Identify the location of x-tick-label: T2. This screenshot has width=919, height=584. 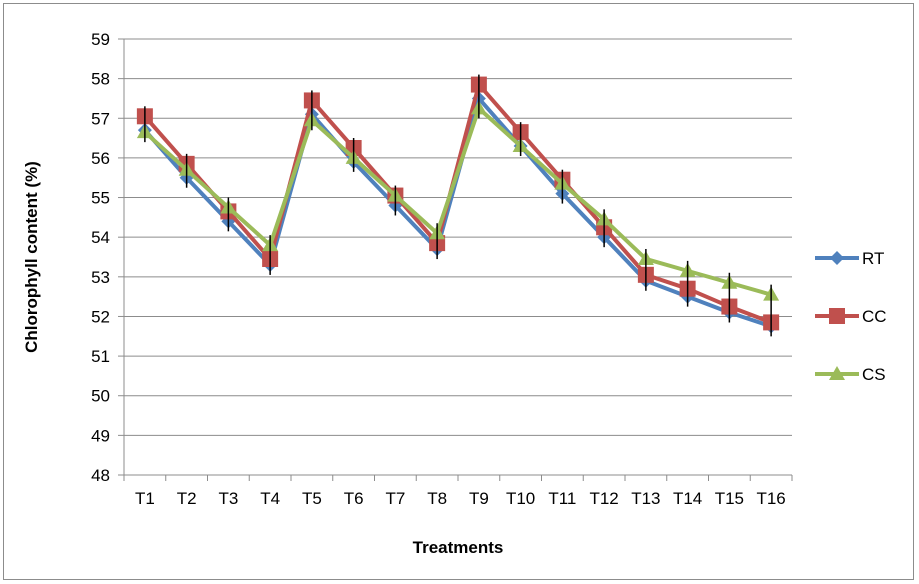
(187, 498).